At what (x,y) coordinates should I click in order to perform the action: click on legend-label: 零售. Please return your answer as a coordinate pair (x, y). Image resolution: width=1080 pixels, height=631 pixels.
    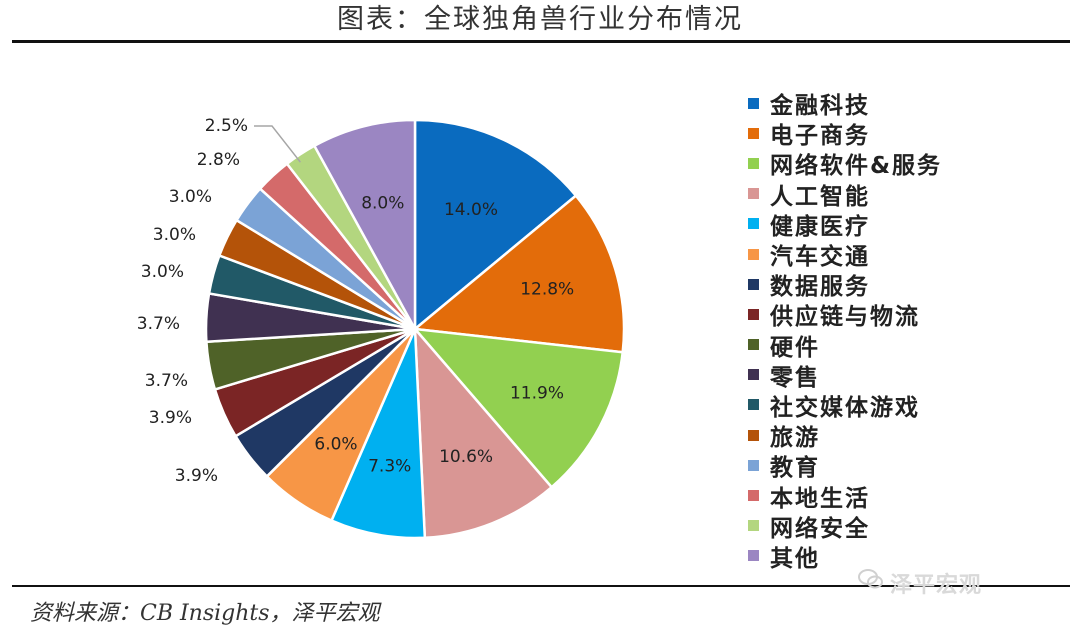
    Looking at the image, I should click on (795, 377).